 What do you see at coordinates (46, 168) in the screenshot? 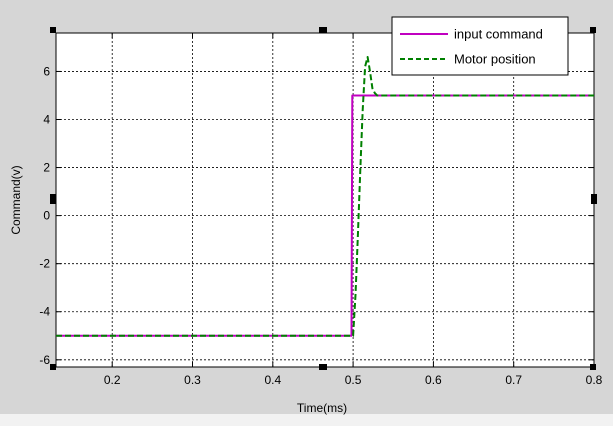
I see `y-tick-label: 2` at bounding box center [46, 168].